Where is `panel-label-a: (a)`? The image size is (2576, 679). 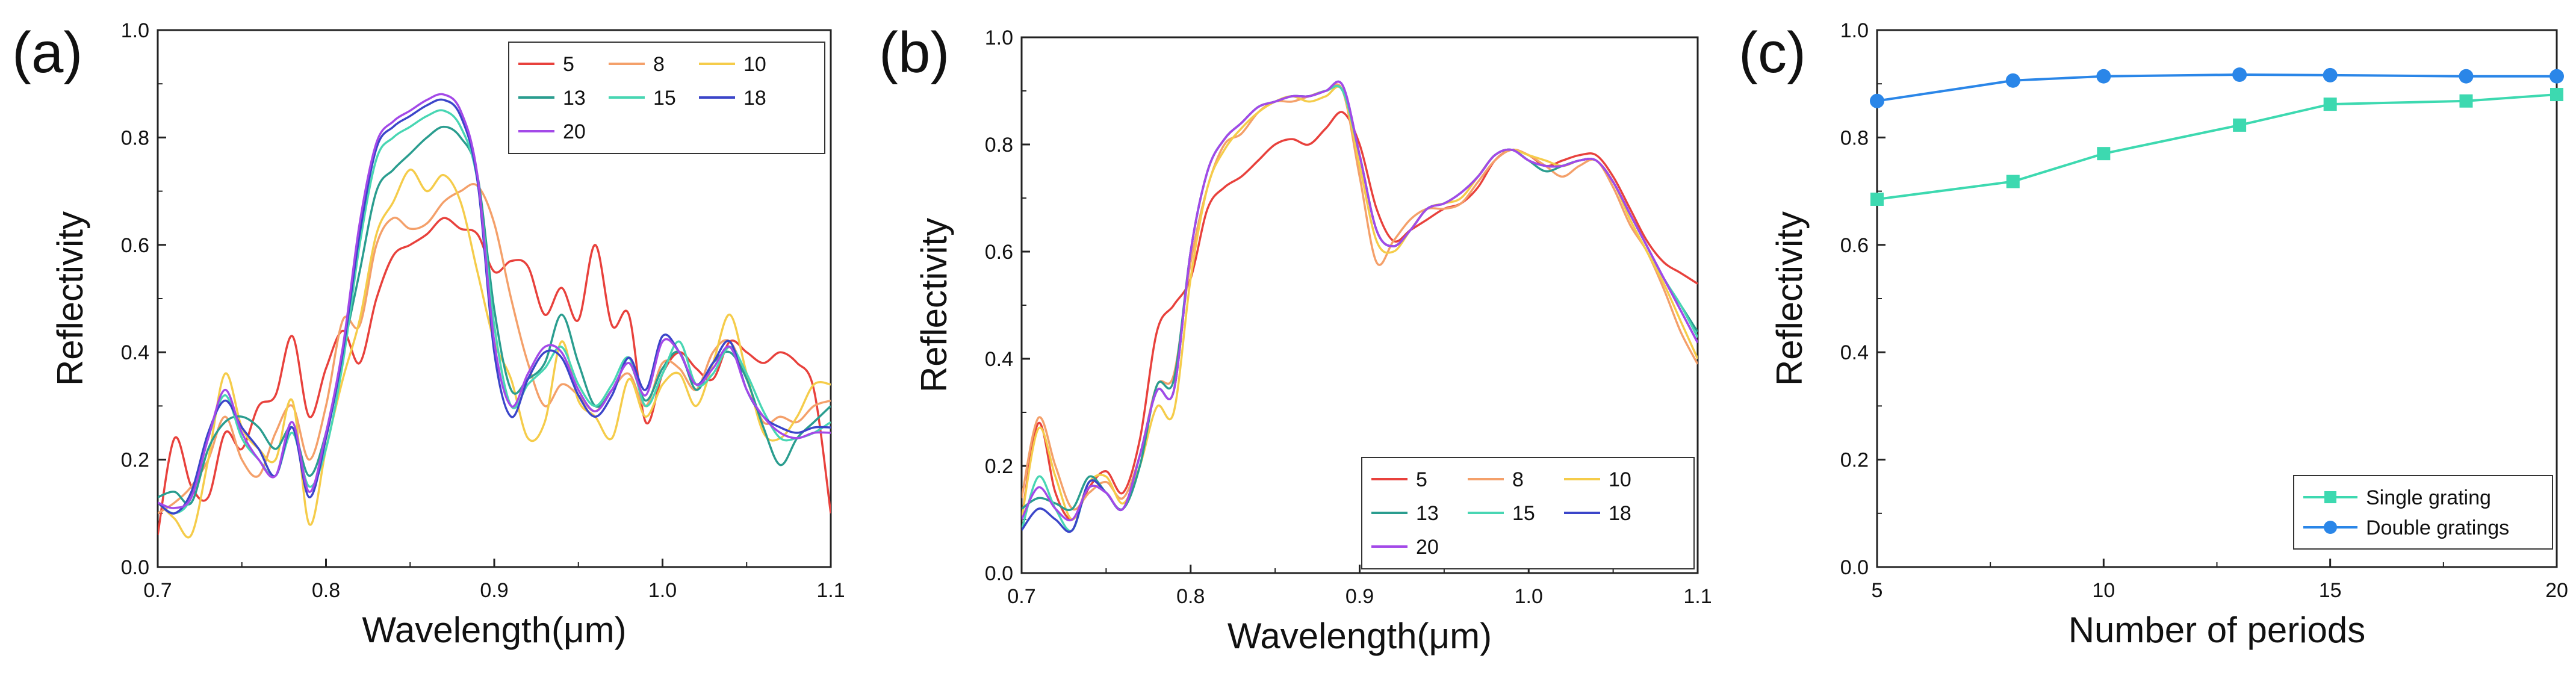 panel-label-a: (a) is located at coordinates (47, 52).